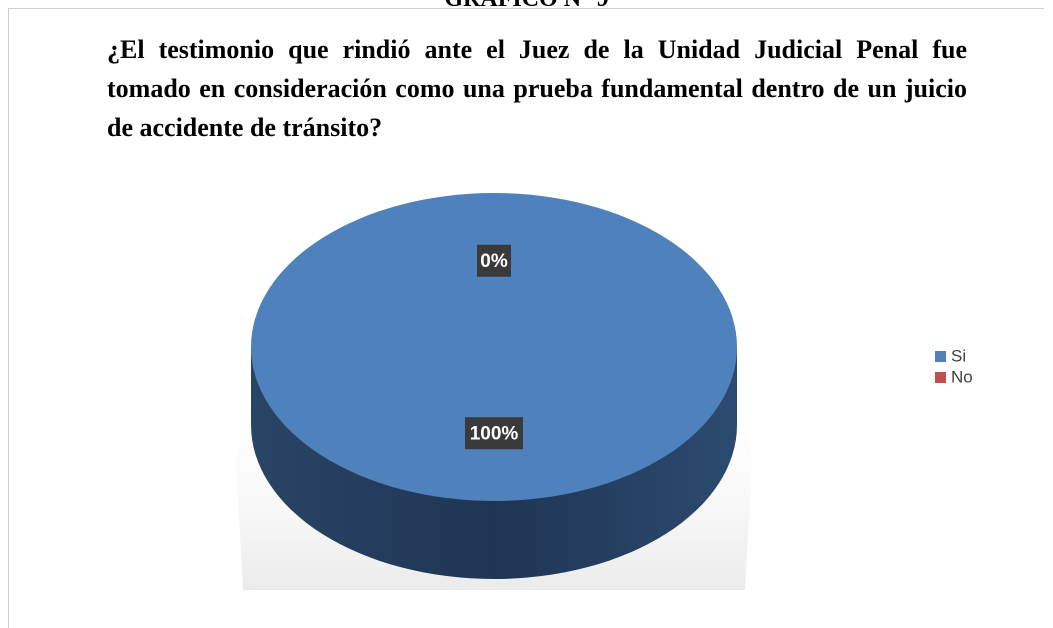  I want to click on data-label: 100%, so click(494, 433).